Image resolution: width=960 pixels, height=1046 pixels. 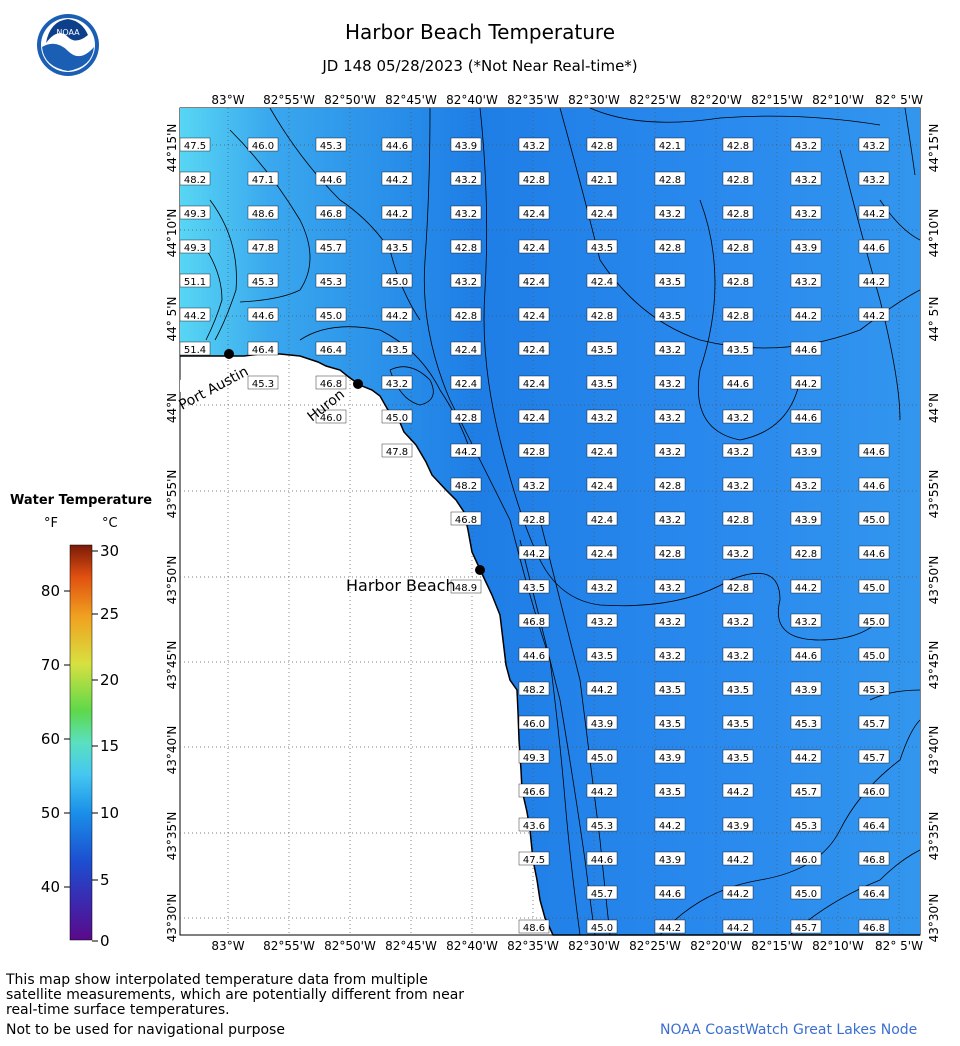 What do you see at coordinates (716, 100) in the screenshot?
I see `top-longitude-label: 82°20'W` at bounding box center [716, 100].